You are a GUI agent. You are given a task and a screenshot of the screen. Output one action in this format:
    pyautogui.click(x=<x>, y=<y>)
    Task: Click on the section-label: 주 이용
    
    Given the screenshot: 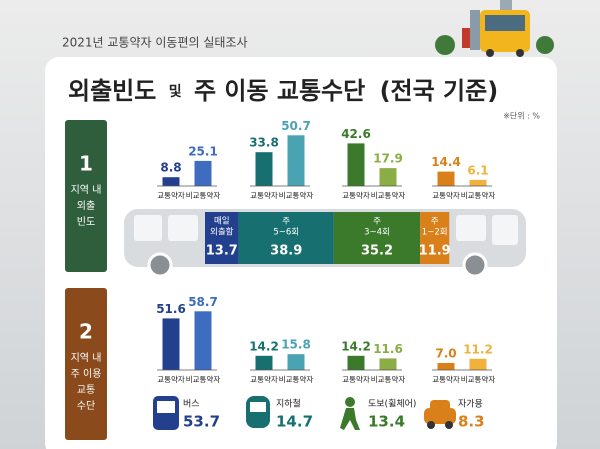 What is the action you would take?
    pyautogui.click(x=86, y=374)
    